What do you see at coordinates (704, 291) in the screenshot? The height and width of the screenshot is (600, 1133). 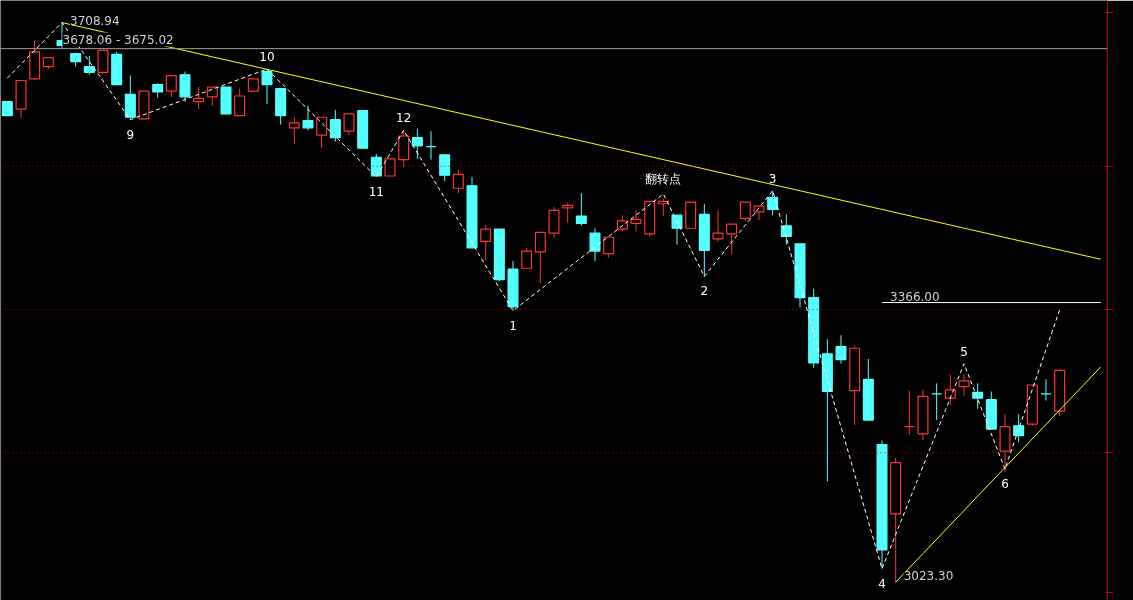 I see `annotation: 2` at bounding box center [704, 291].